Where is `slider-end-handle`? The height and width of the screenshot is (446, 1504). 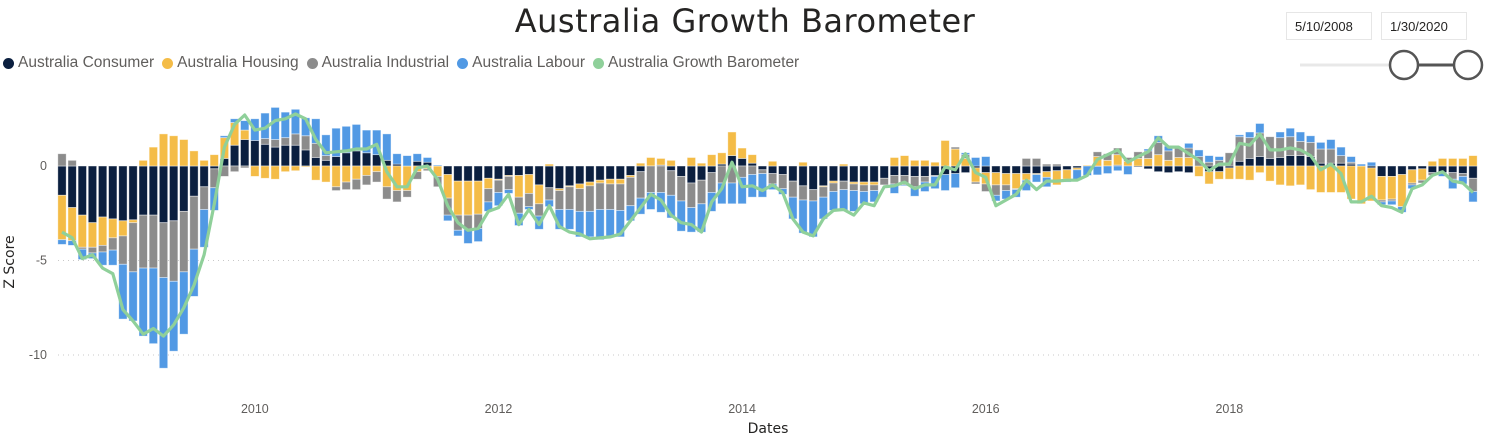
slider-end-handle is located at coordinates (1468, 65).